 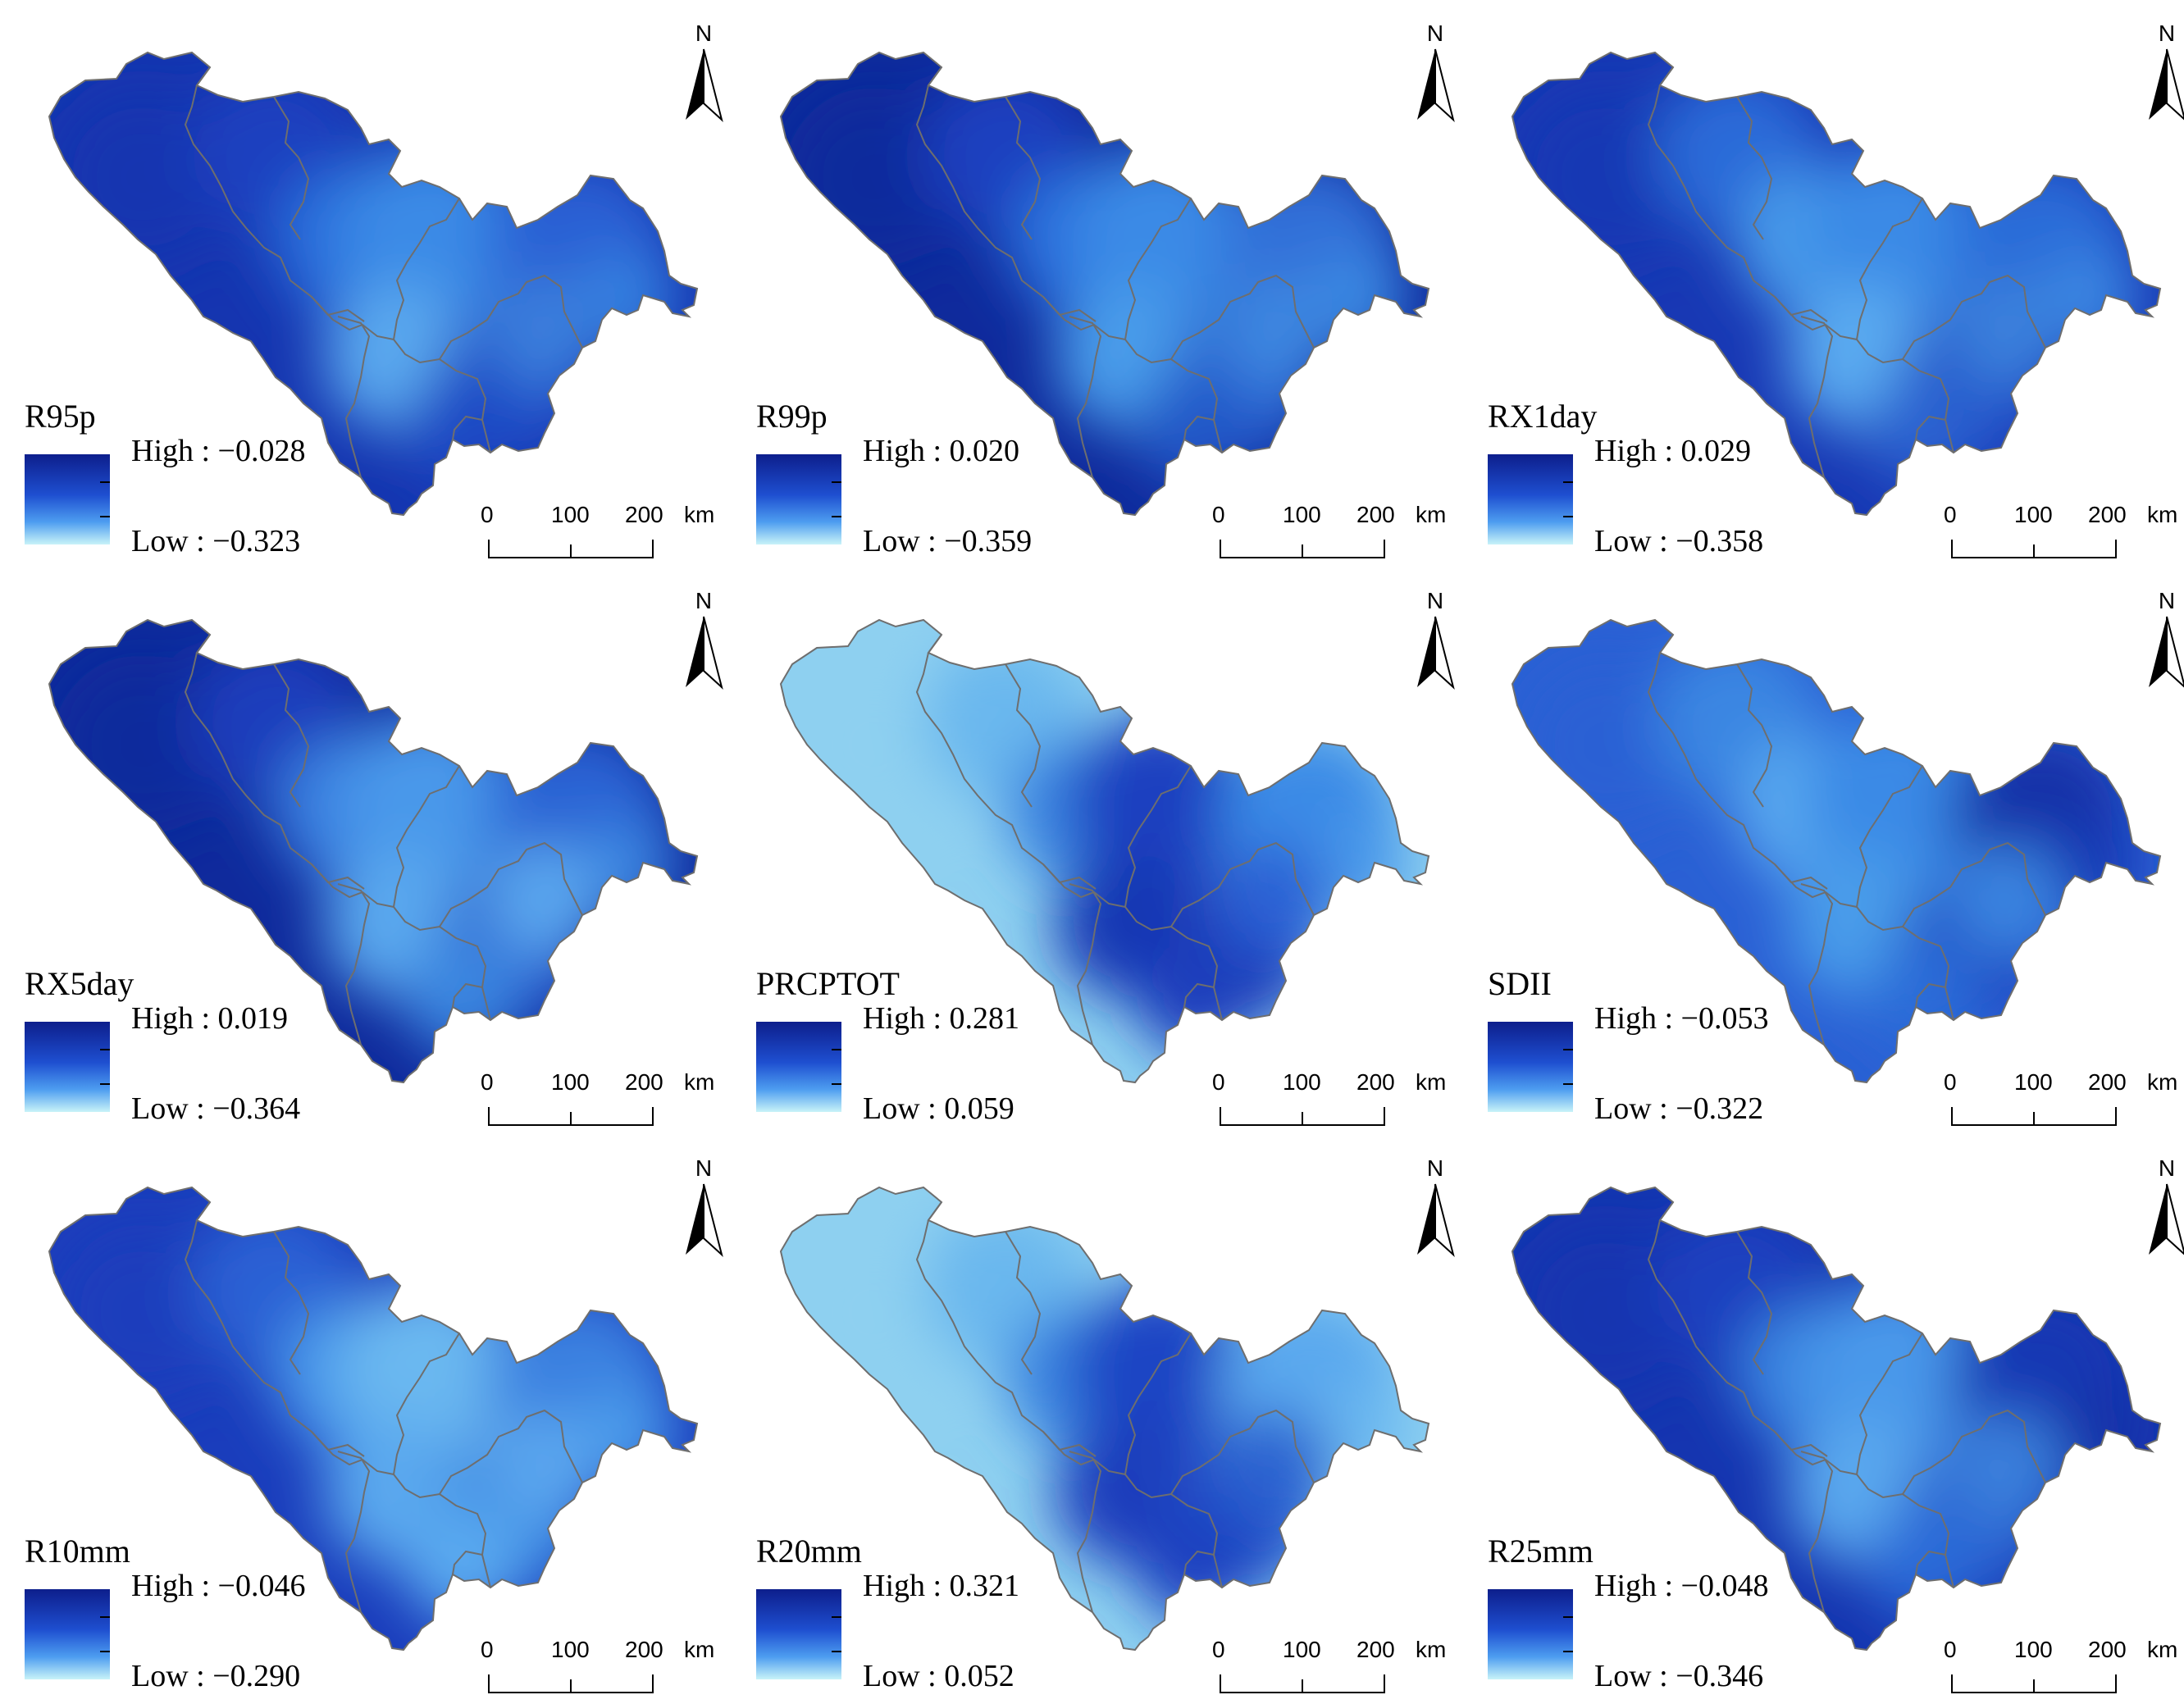 I want to click on index-label: PRCPTOT, so click(x=828, y=983).